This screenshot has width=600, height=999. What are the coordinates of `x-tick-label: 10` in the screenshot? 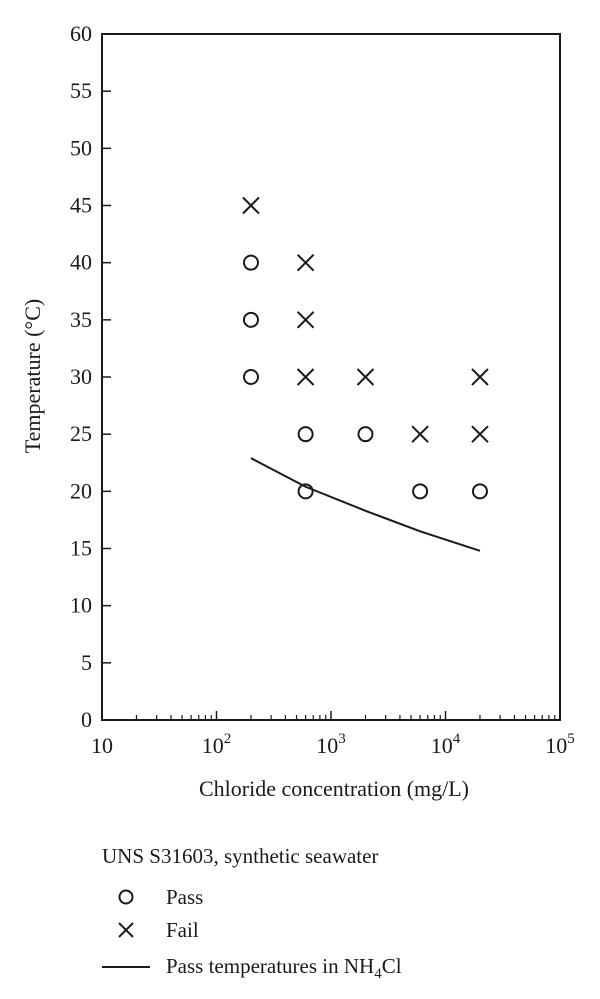 It's located at (102, 745).